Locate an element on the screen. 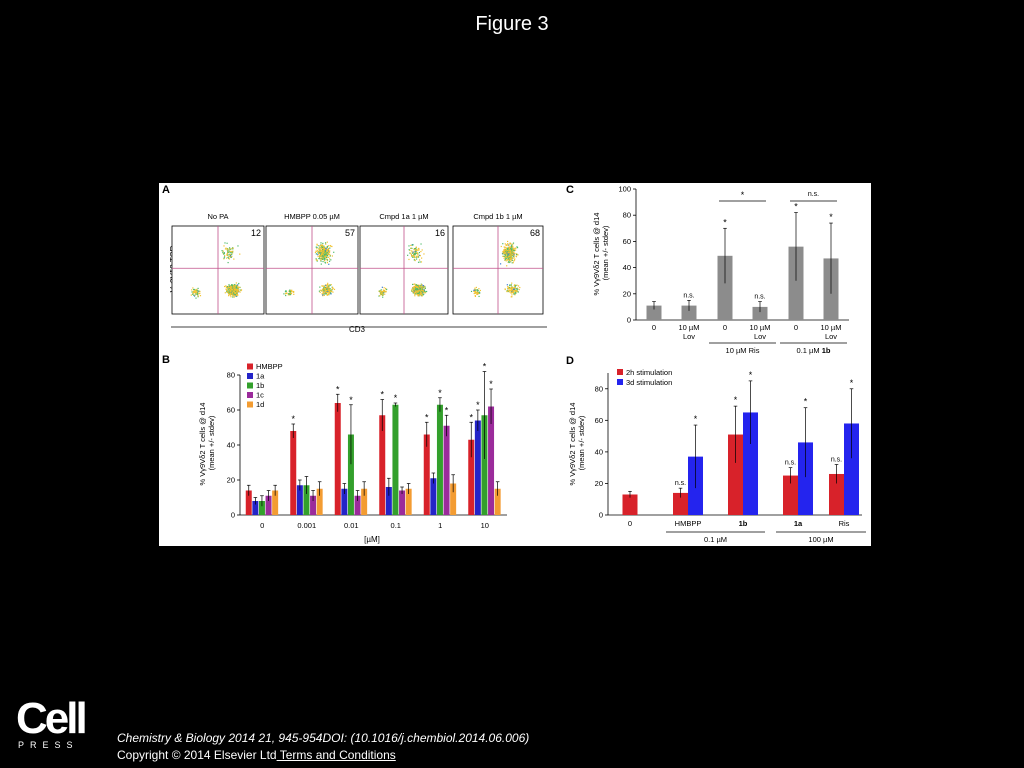 The width and height of the screenshot is (1024, 768). bar-annotation: n.s. is located at coordinates (688, 295).